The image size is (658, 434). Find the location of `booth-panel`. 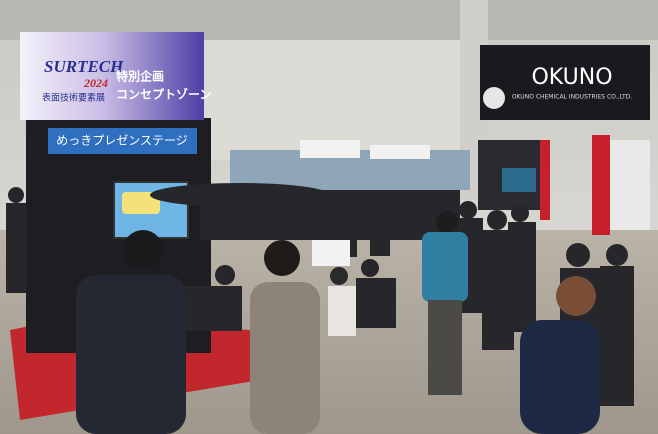

booth-panel is located at coordinates (630, 185).